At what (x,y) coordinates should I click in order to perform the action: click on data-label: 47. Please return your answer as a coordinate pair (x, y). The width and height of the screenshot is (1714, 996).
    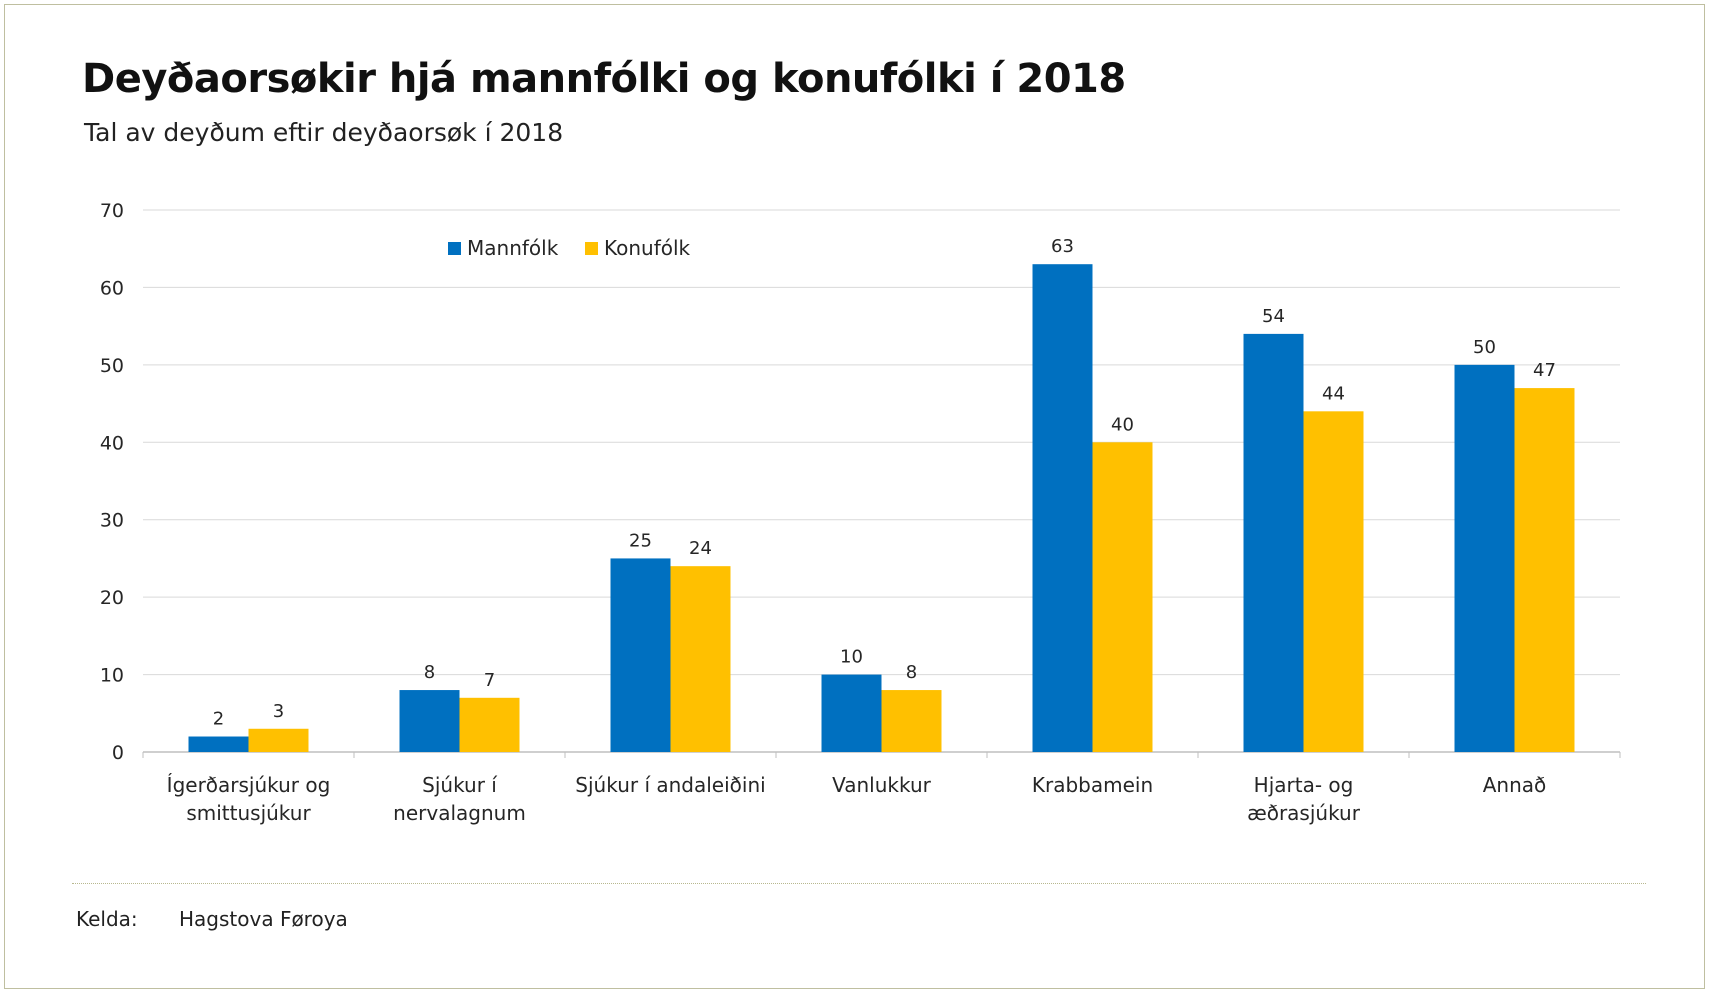
    Looking at the image, I should click on (1544, 370).